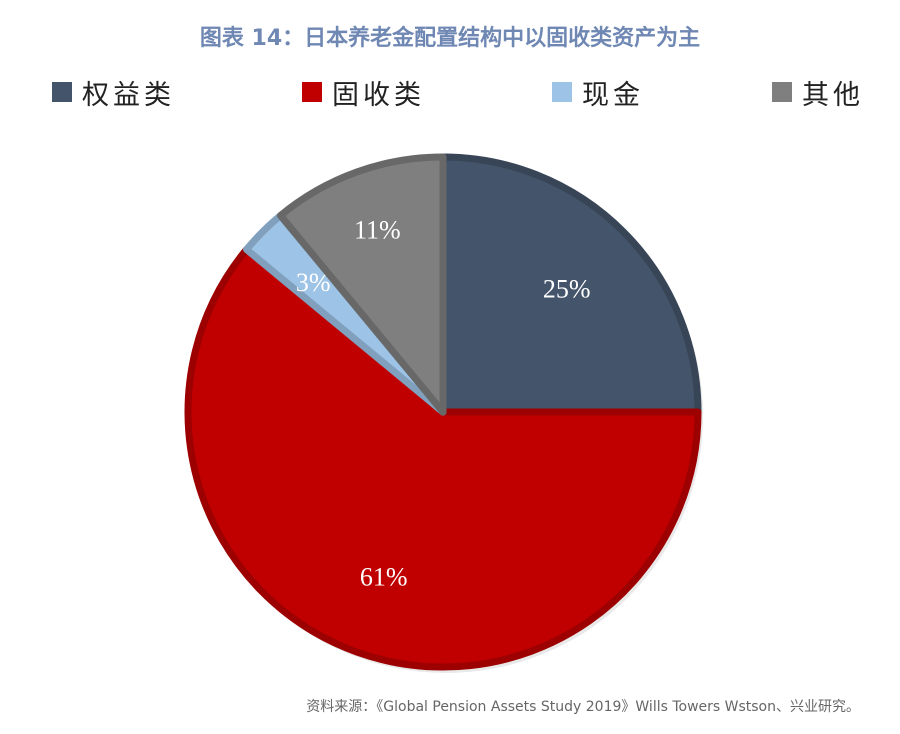 The width and height of the screenshot is (900, 734). I want to click on pie-label-fixed-income: 61%, so click(384, 577).